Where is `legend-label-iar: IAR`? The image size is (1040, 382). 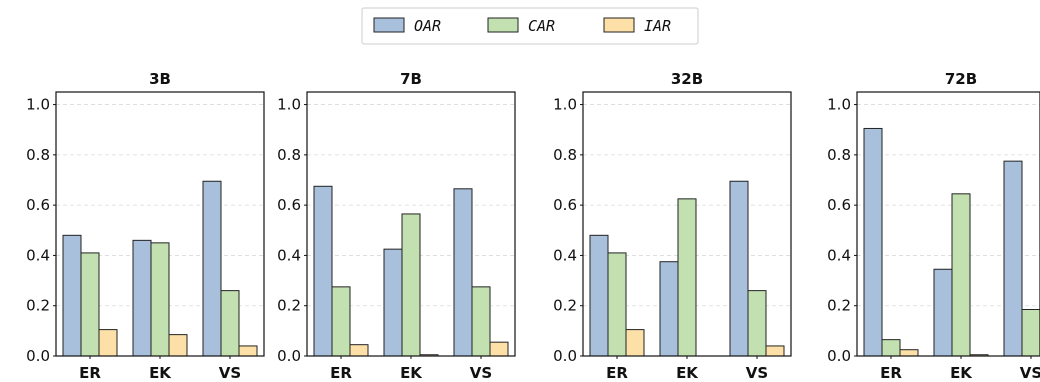
legend-label-iar: IAR is located at coordinates (657, 26).